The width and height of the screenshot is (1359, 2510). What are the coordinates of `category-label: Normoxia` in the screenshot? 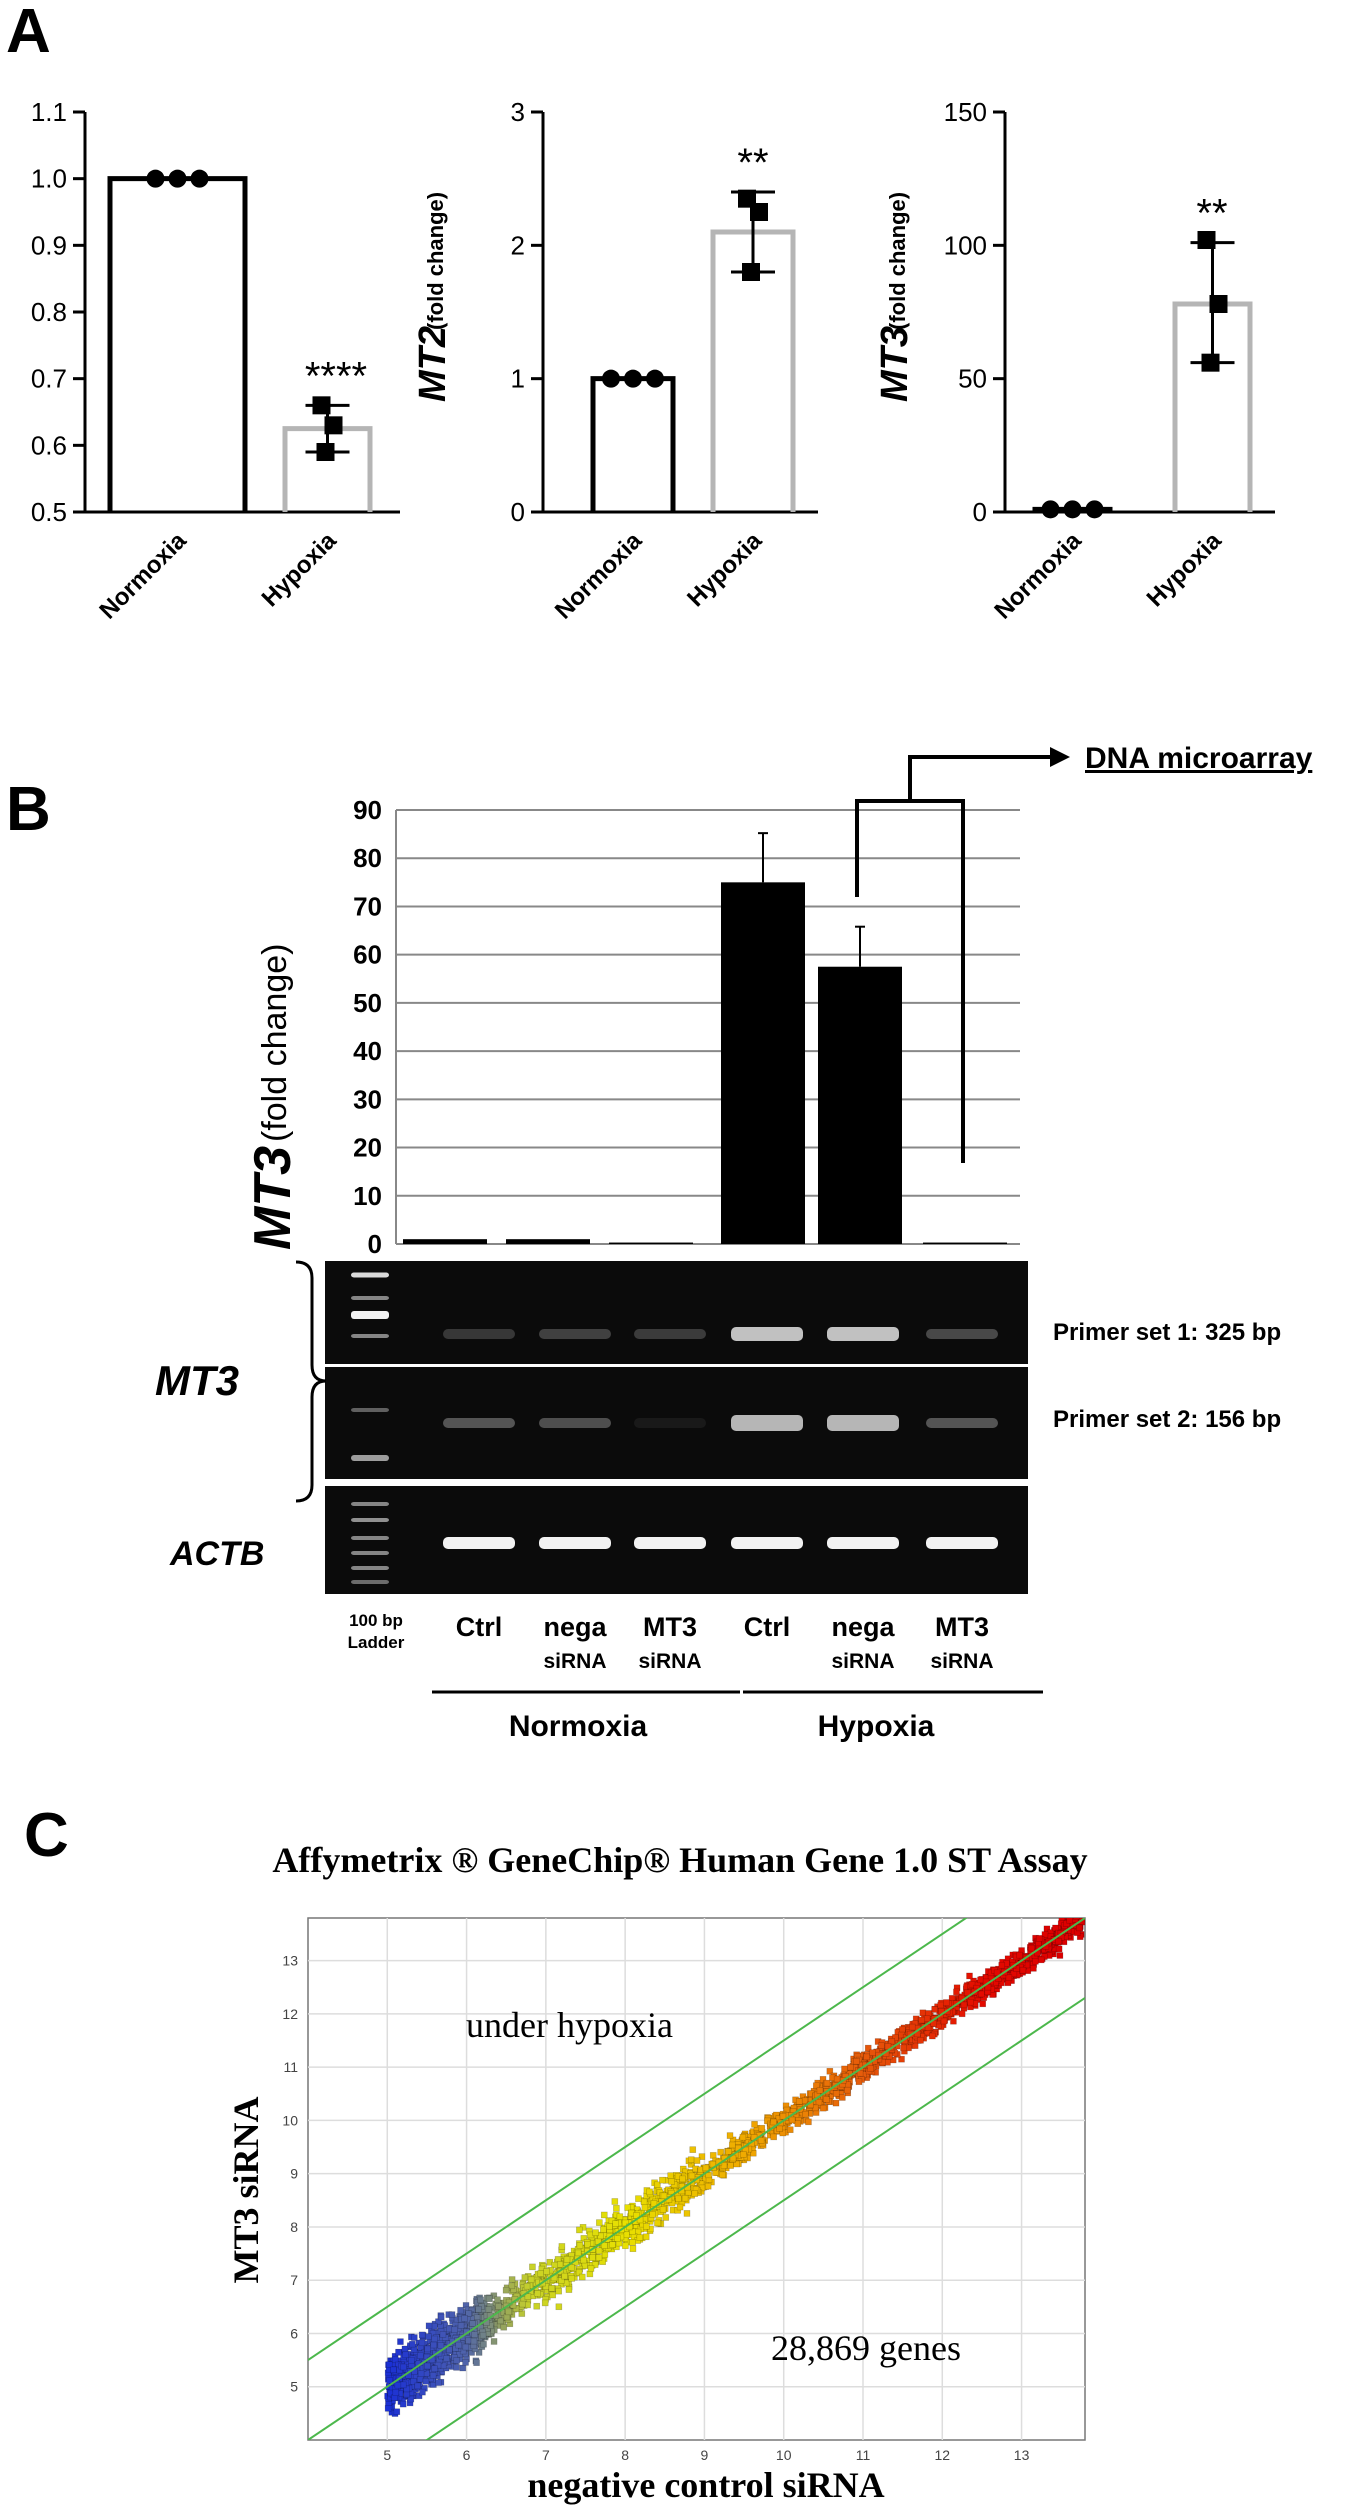 It's located at (143, 576).